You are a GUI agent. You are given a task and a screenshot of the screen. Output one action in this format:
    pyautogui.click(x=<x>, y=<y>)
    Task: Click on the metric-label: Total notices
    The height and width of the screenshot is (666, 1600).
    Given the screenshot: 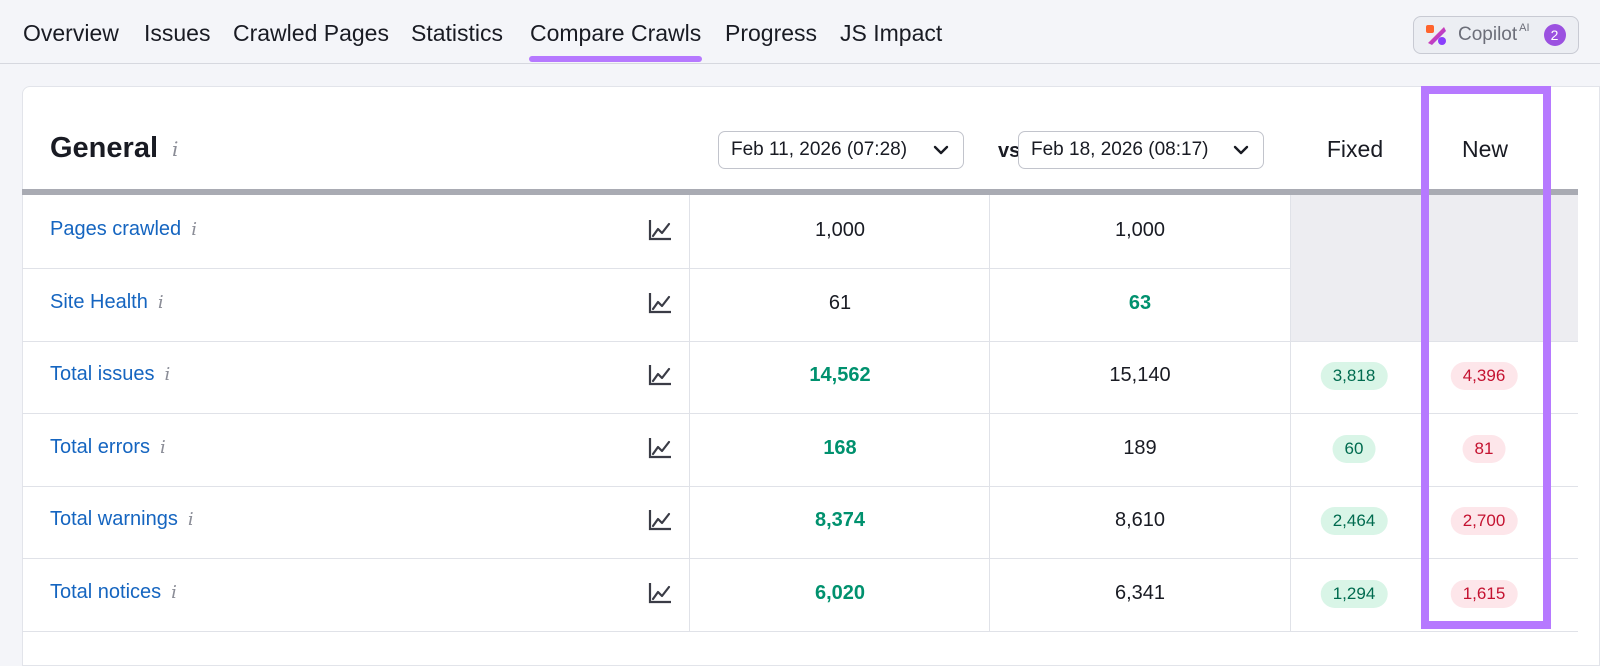 What is the action you would take?
    pyautogui.click(x=106, y=591)
    